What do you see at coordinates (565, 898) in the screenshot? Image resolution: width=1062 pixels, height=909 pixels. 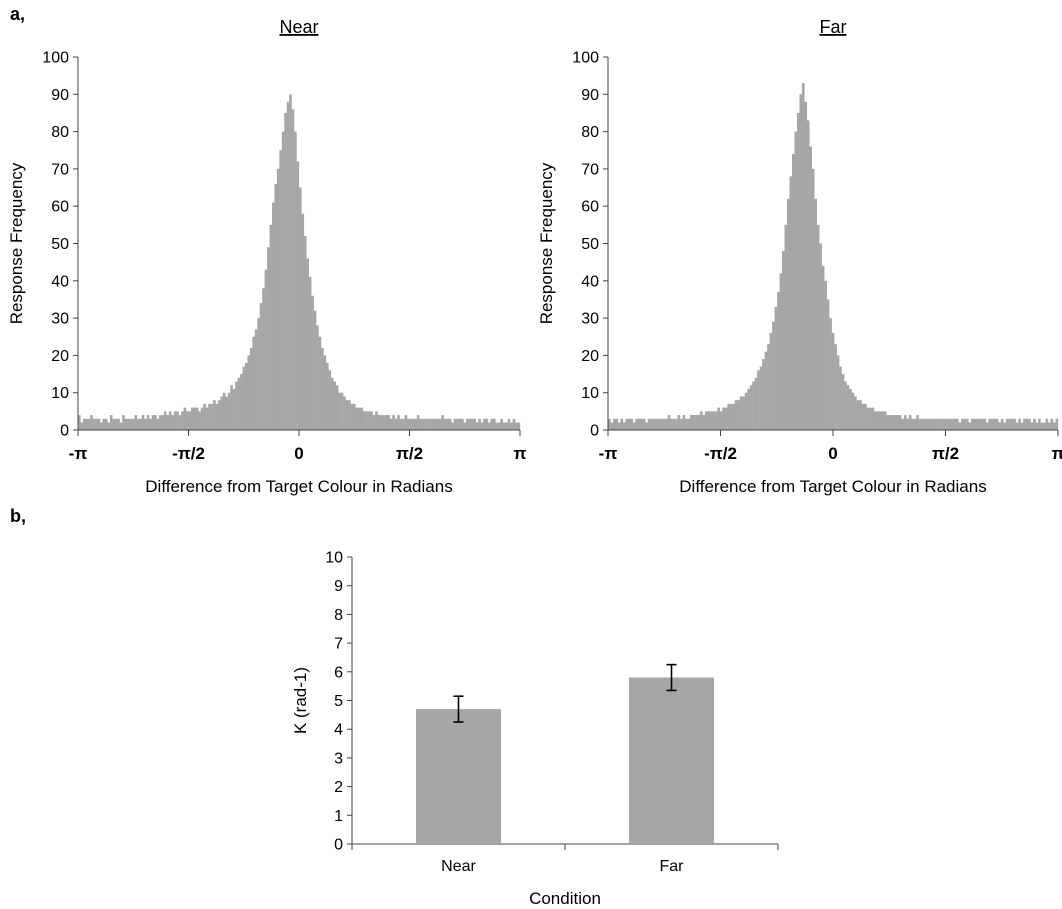 I see `x-axis-title: Condition` at bounding box center [565, 898].